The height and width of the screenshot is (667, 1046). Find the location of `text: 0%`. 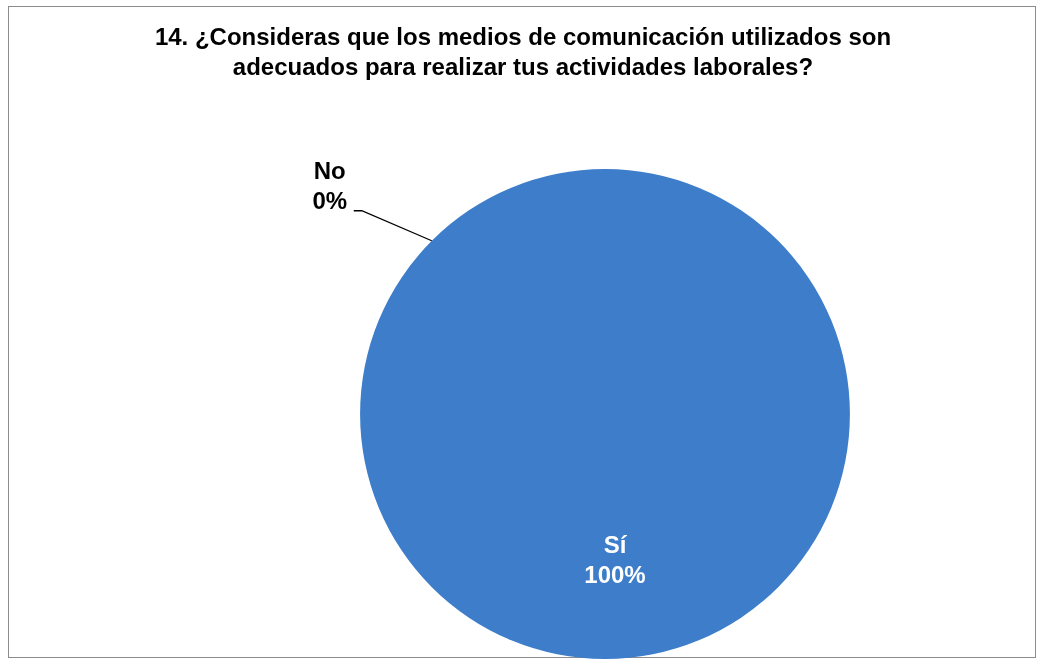

text: 0% is located at coordinates (330, 200).